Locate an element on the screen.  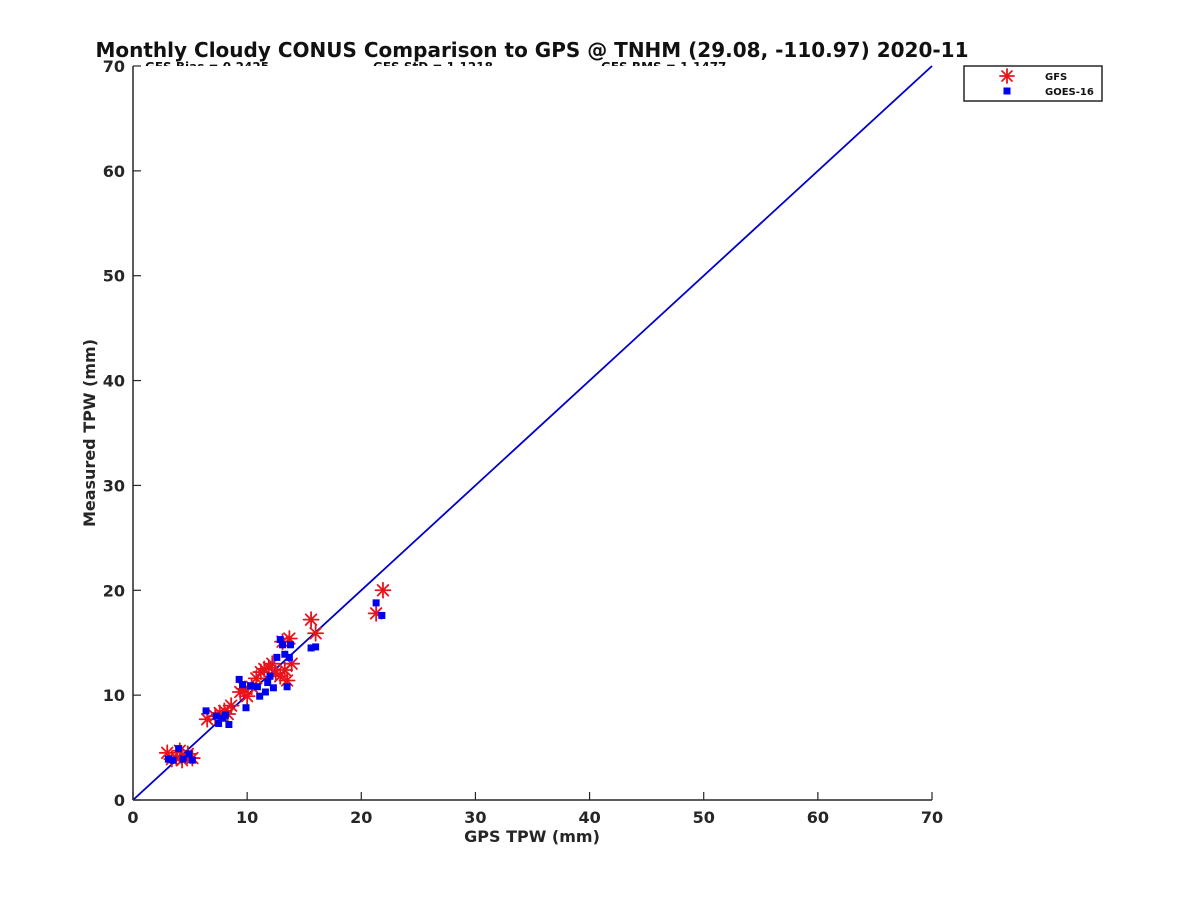
x-tick-label: 70 is located at coordinates (932, 817).